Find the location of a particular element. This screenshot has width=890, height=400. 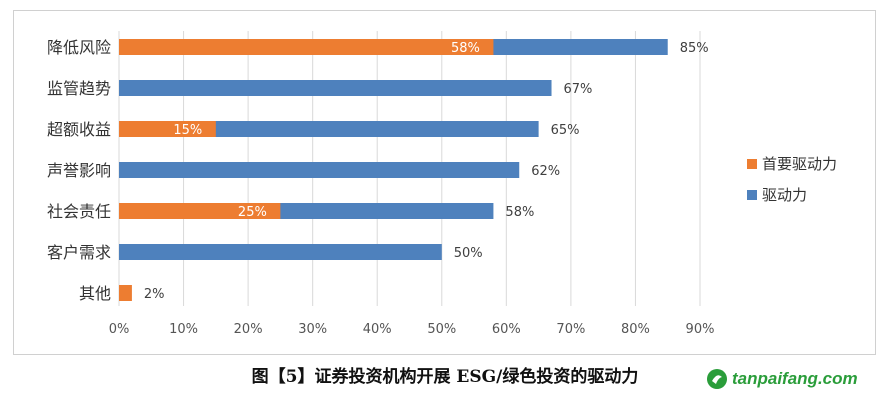

primary-value-label: 25% is located at coordinates (252, 212).